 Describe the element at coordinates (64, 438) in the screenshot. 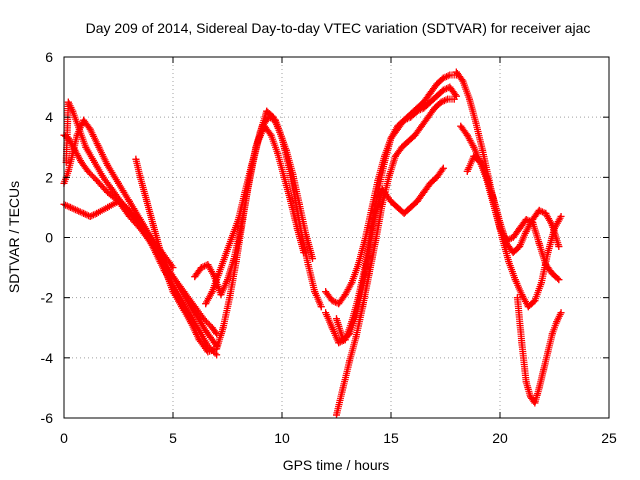

I see `x-tick-label: 0` at that location.